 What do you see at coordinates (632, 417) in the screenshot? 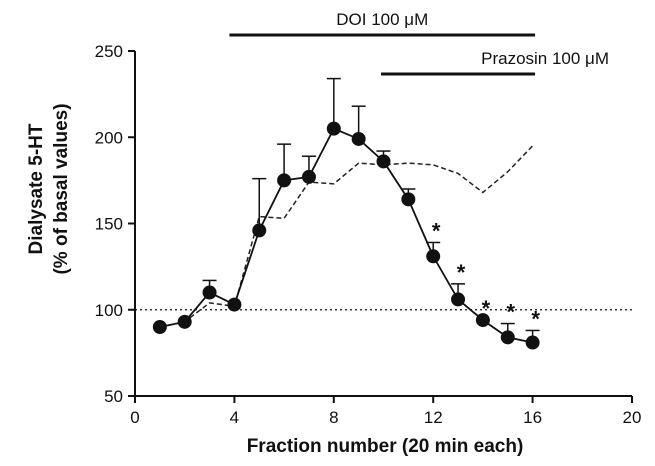
I see `x-tick-label: 20` at bounding box center [632, 417].